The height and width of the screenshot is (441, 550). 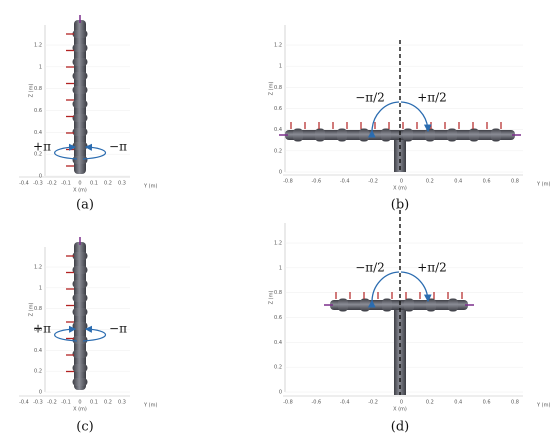 What do you see at coordinates (487, 403) in the screenshot?
I see `x-tick-label: 0.6` at bounding box center [487, 403].